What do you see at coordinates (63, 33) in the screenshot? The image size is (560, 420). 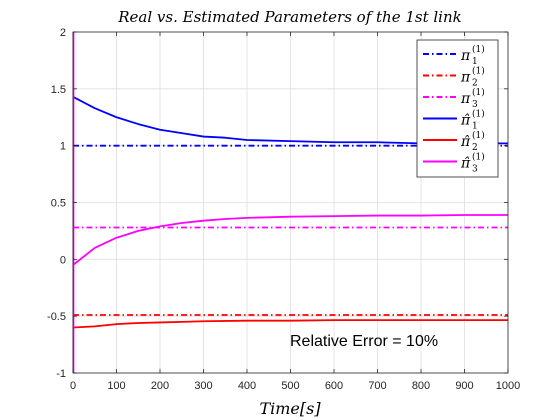 I see `y-tick-label: 2` at bounding box center [63, 33].